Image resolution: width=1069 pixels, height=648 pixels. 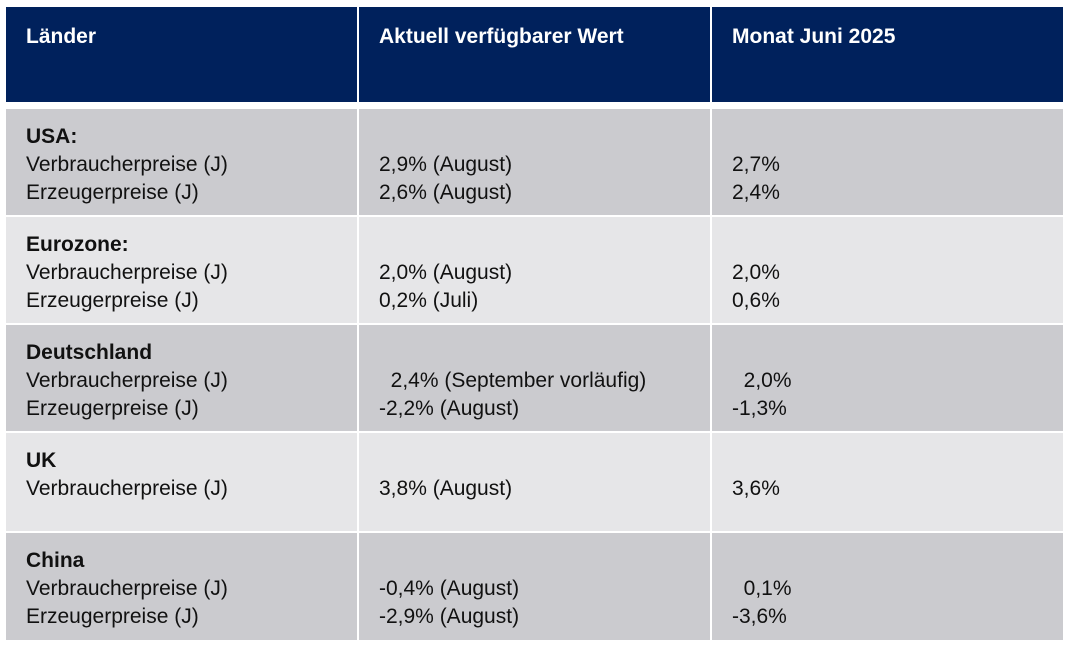 What do you see at coordinates (756, 192) in the screenshot?
I see `june-value: 2,4%` at bounding box center [756, 192].